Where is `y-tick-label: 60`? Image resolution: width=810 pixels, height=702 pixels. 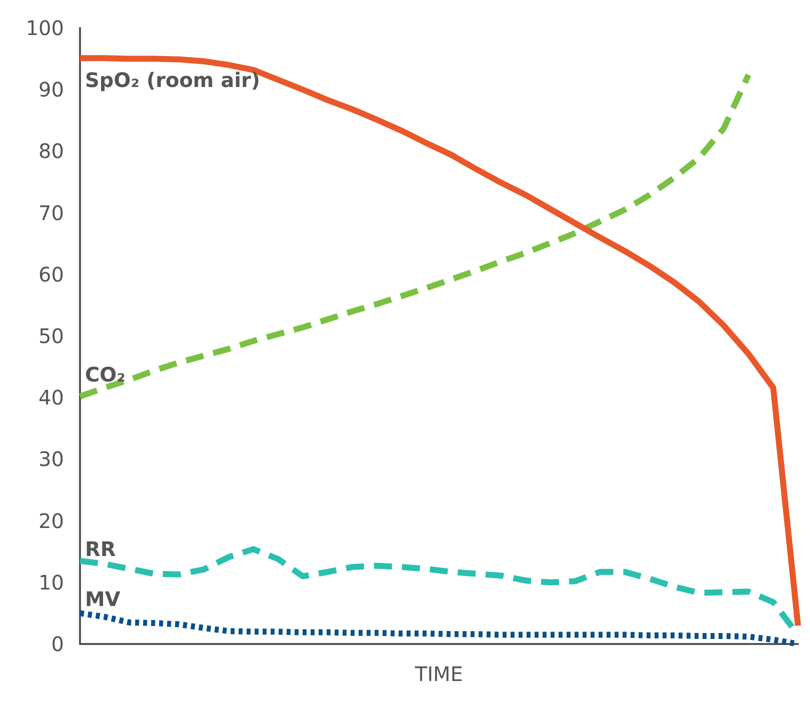 y-tick-label: 60 is located at coordinates (51, 274).